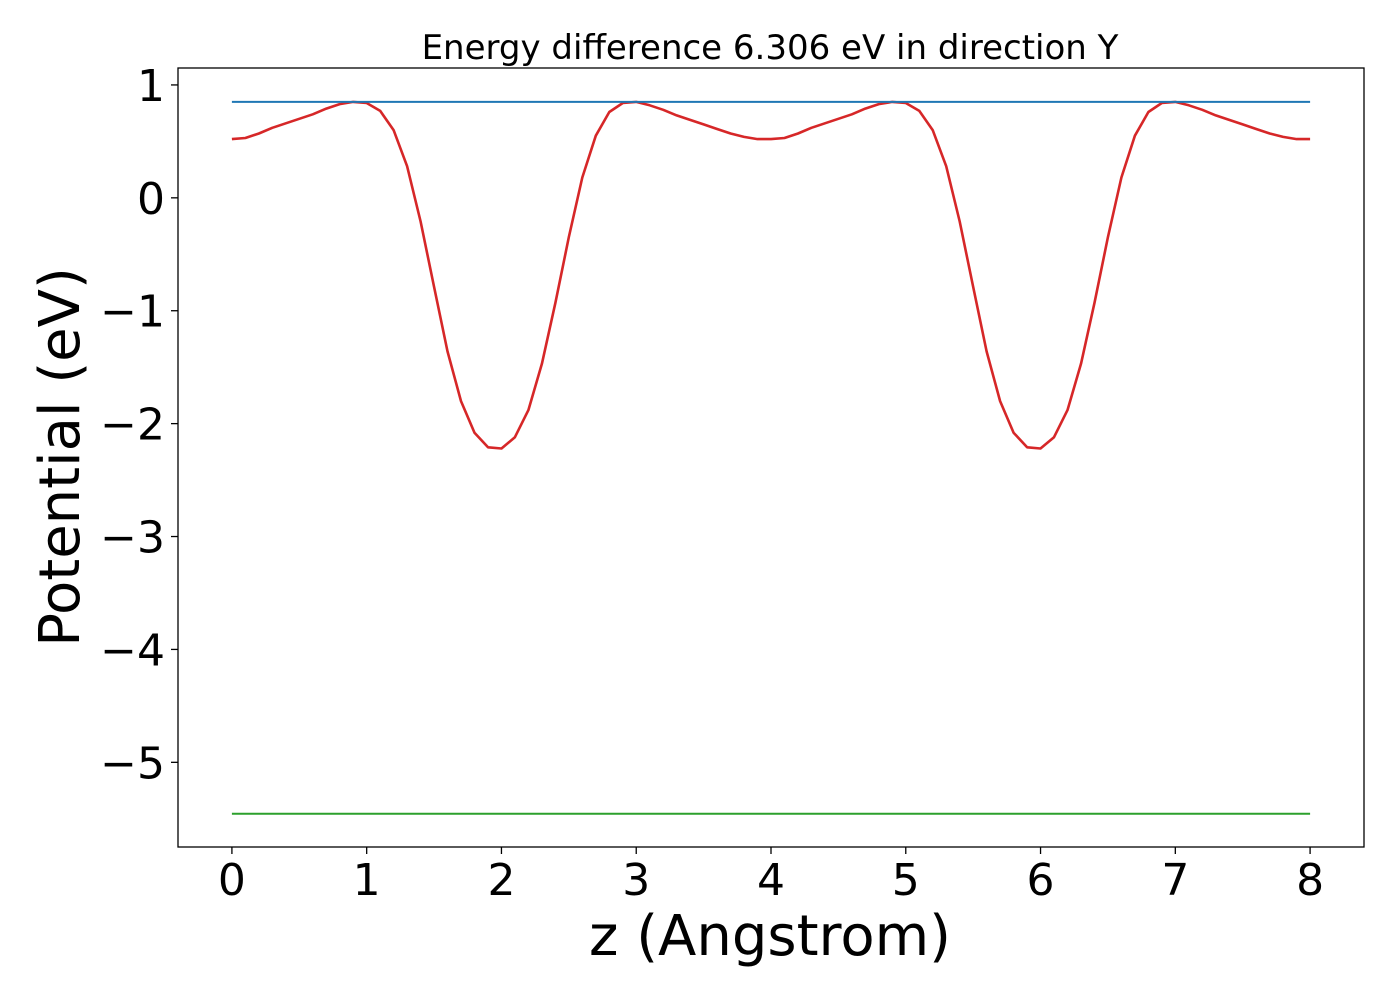 The width and height of the screenshot is (1400, 1000). Describe the element at coordinates (132, 425) in the screenshot. I see `y-tick-label: −2` at that location.